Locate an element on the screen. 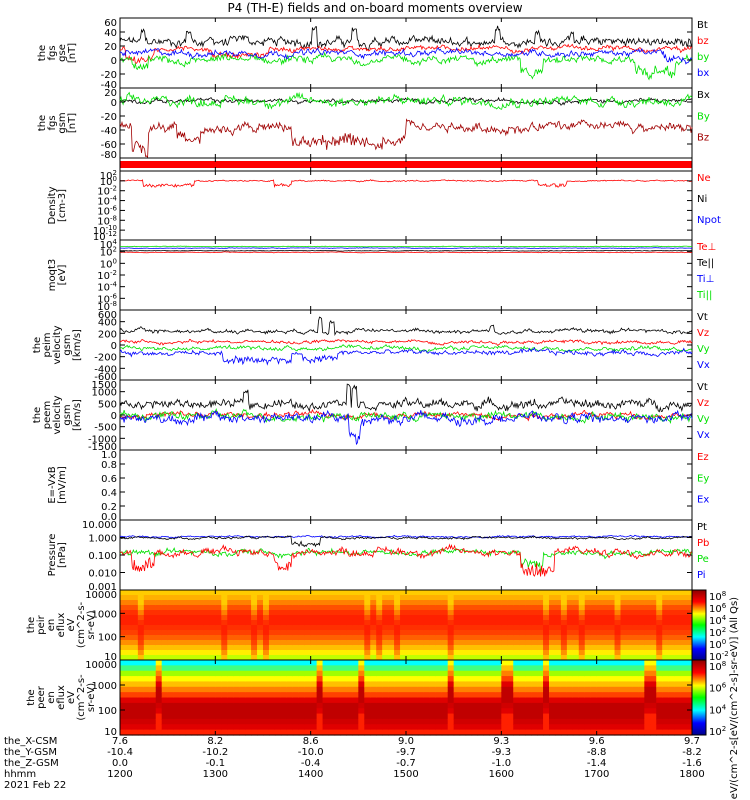 This screenshot has height=800, width=750. x-axis-tick-label: -10.0 is located at coordinates (311, 752).